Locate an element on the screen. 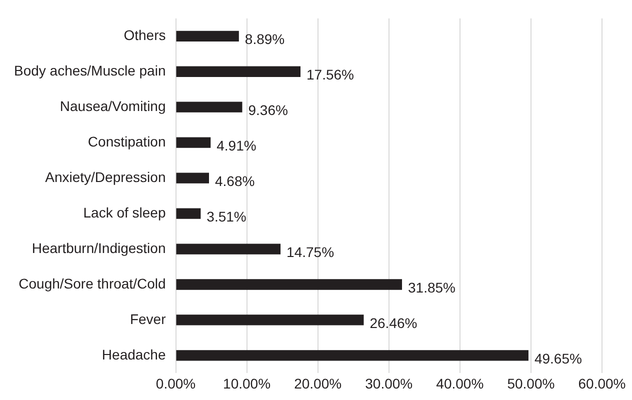 This screenshot has width=632, height=400. data-label: 14.75% is located at coordinates (310, 252).